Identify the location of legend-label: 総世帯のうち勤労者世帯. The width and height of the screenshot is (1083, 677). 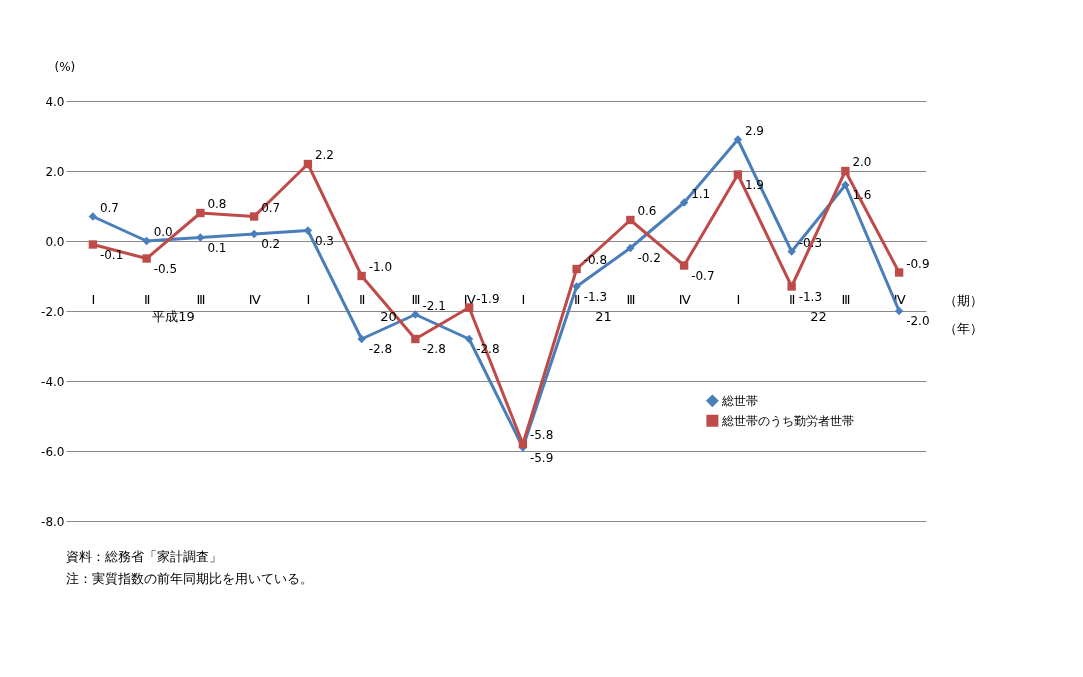
(788, 420).